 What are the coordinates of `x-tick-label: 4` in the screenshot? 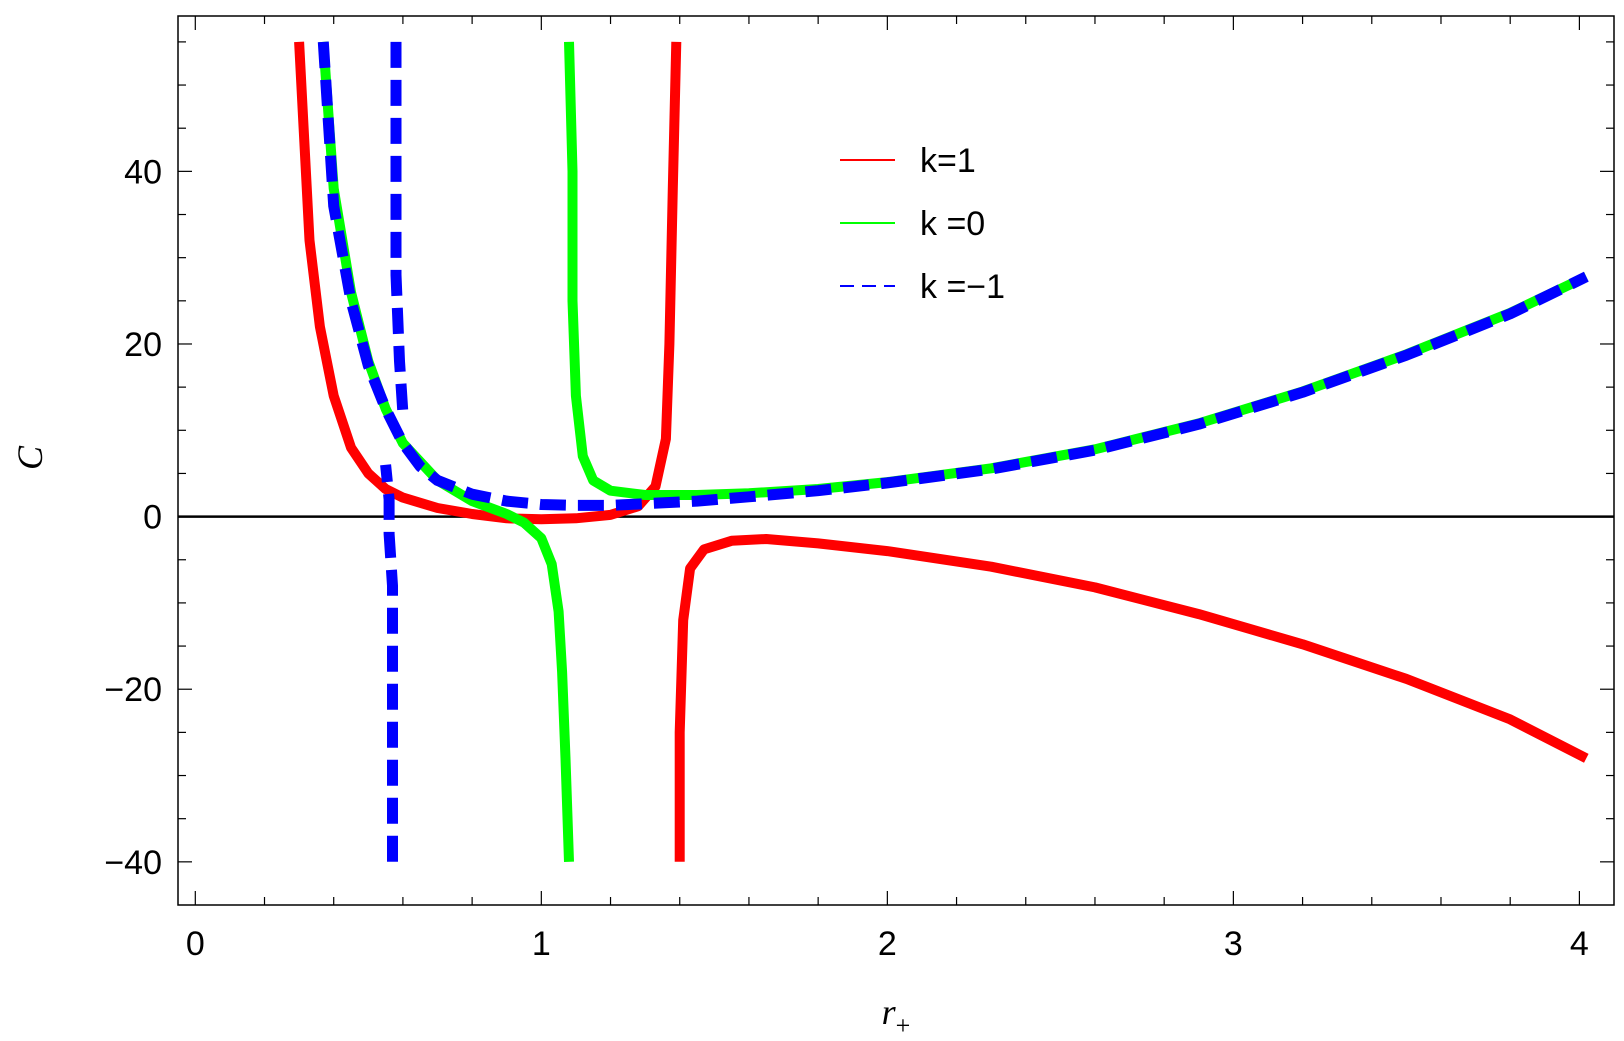 It's located at (1579, 944).